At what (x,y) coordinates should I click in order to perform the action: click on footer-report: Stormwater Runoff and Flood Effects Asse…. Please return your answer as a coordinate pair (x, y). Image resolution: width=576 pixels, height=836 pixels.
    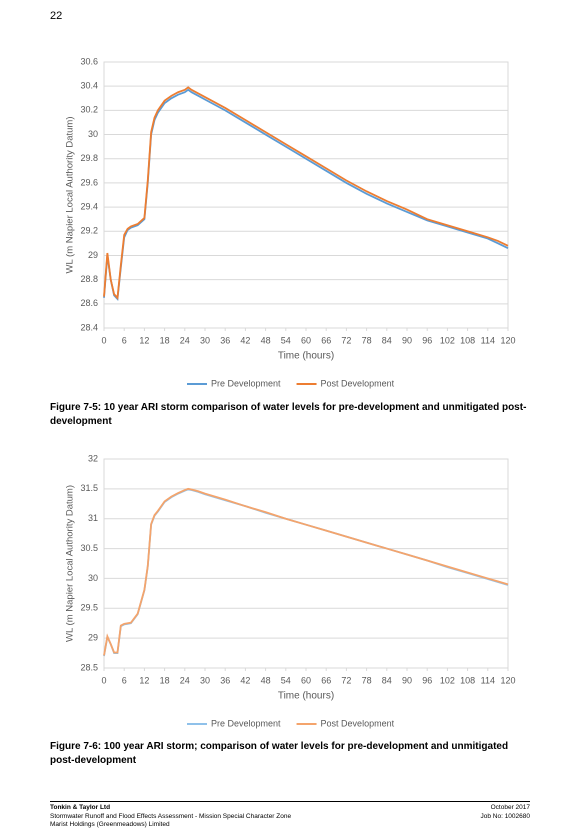
    Looking at the image, I should click on (171, 816).